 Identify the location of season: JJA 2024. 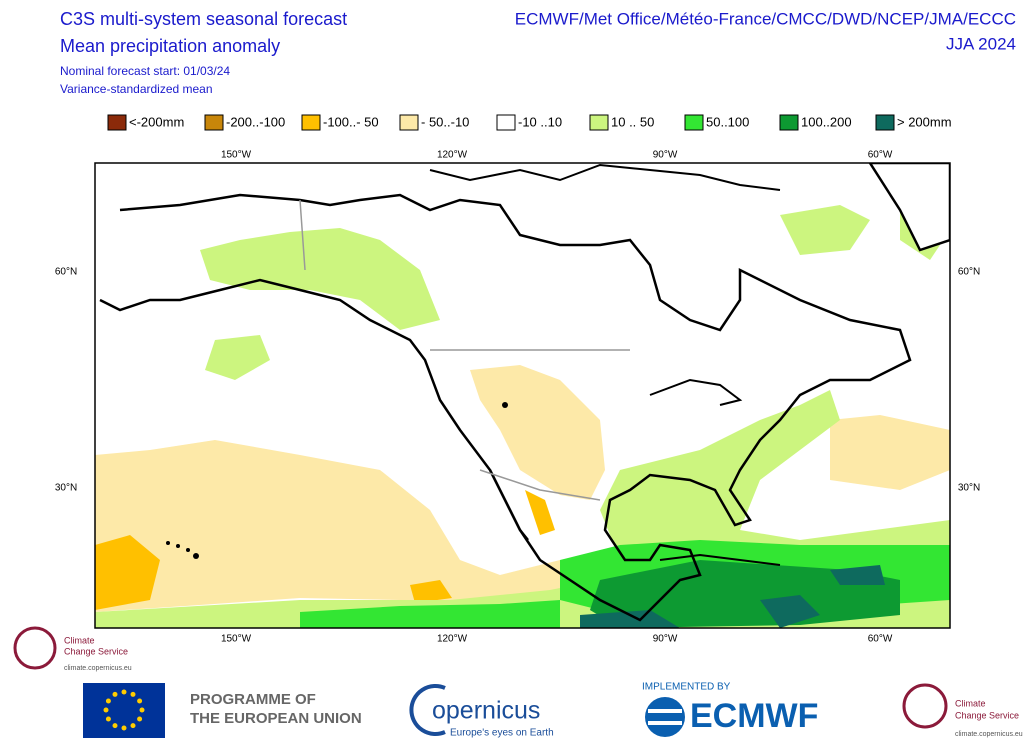
(981, 43).